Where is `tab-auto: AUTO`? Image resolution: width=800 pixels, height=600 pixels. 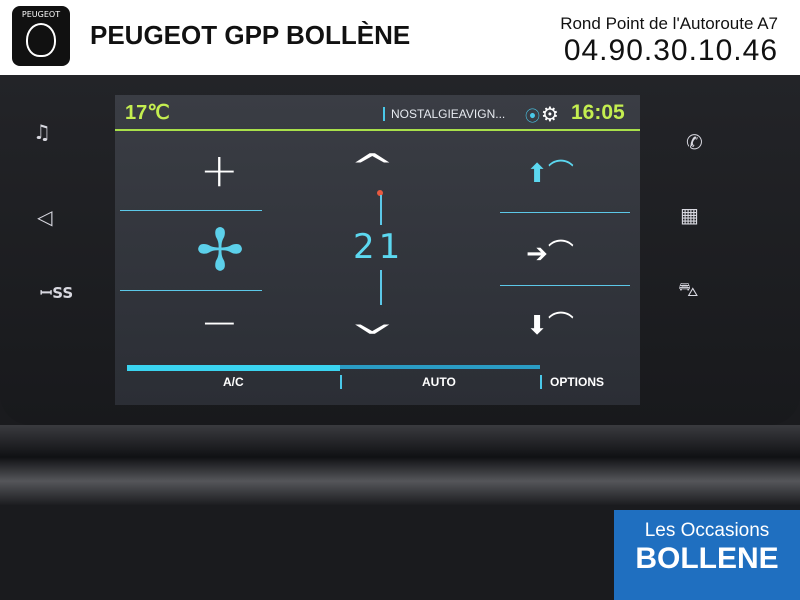
tab-auto: AUTO is located at coordinates (440, 382).